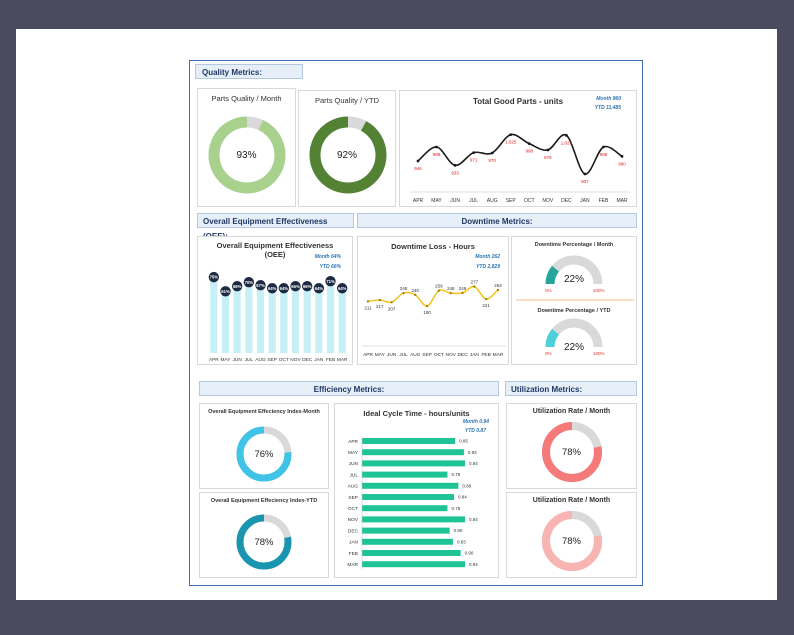  I want to click on efficiency-metrics-header: Efficiency Metrics:, so click(349, 388).